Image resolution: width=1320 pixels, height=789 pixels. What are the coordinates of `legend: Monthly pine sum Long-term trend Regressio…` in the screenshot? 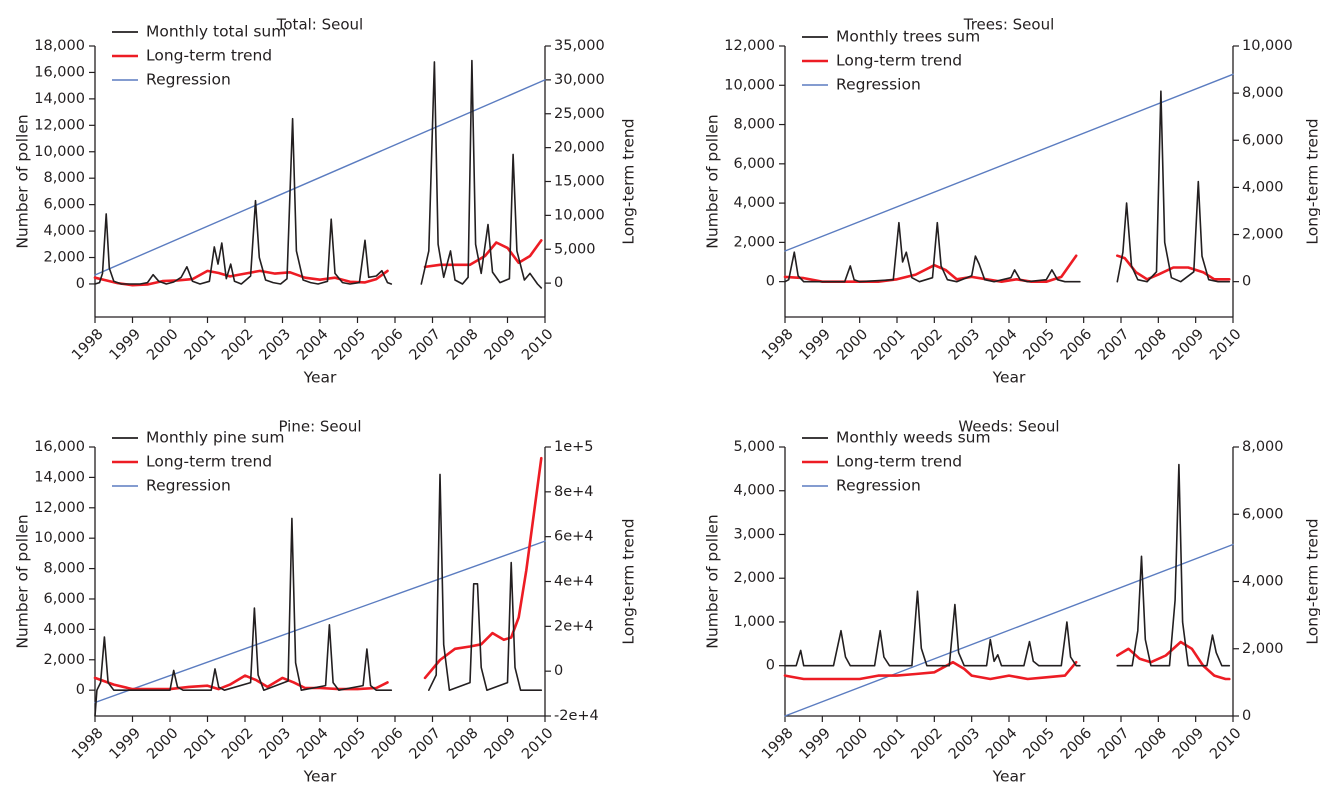 It's located at (198, 462).